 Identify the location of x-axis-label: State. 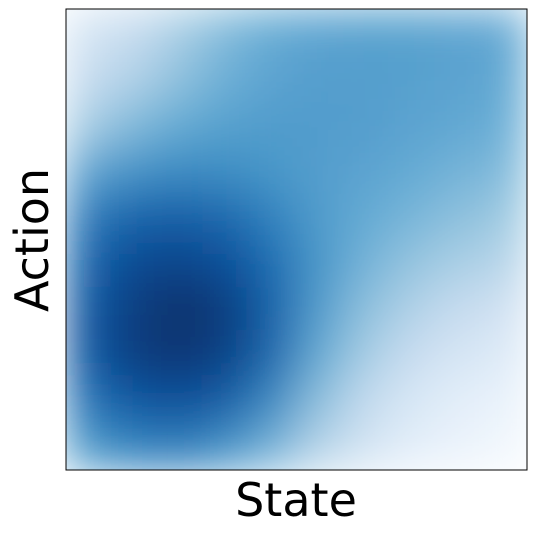
(296, 500).